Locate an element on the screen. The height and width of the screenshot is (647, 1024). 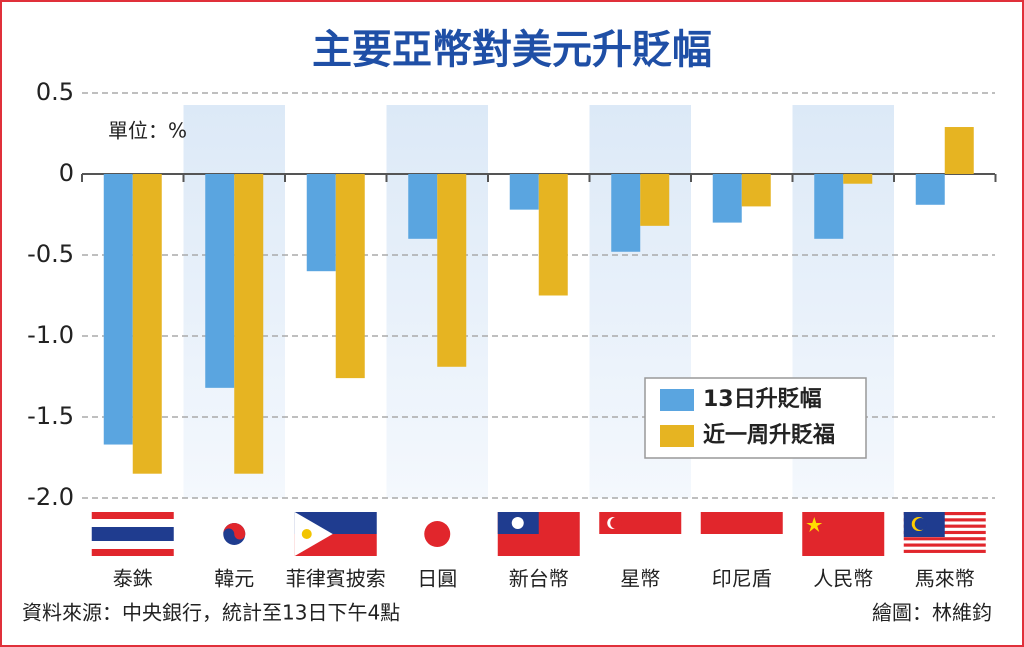
x-tick-label: 星幣 is located at coordinates (640, 579).